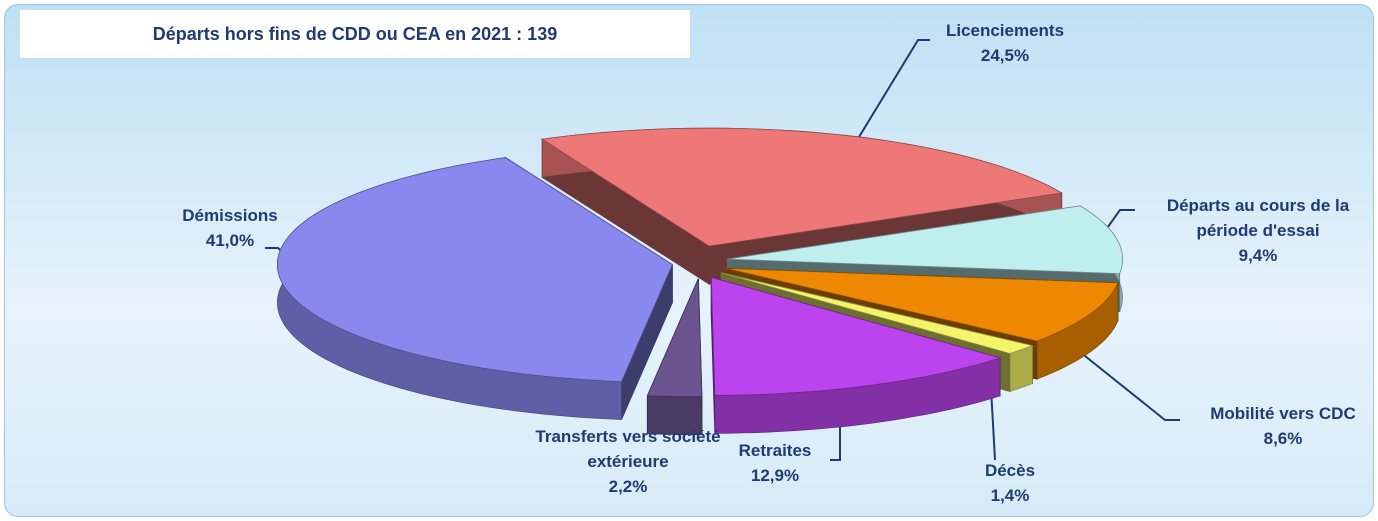 The height and width of the screenshot is (521, 1378). What do you see at coordinates (230, 228) in the screenshot?
I see `data-label: Démissions 41,0%` at bounding box center [230, 228].